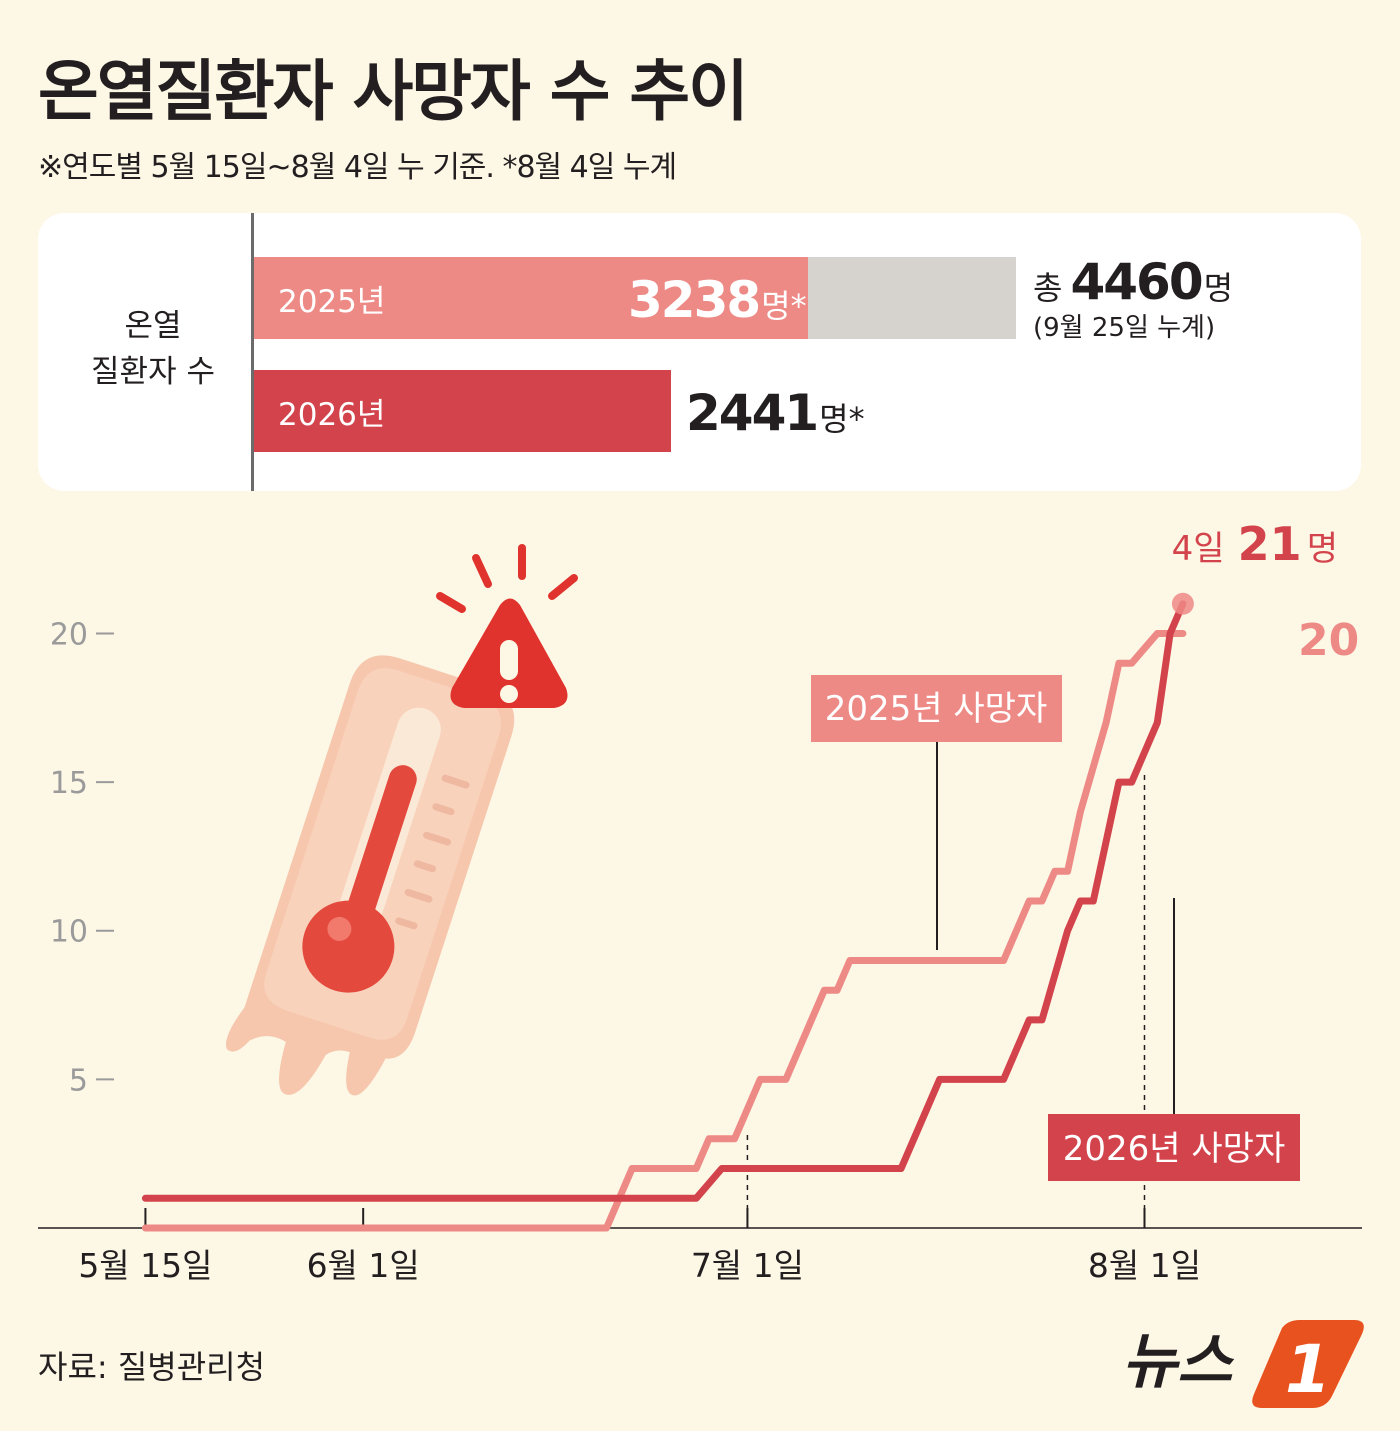  I want to click on end-2025-annotation: 20, so click(1328, 640).